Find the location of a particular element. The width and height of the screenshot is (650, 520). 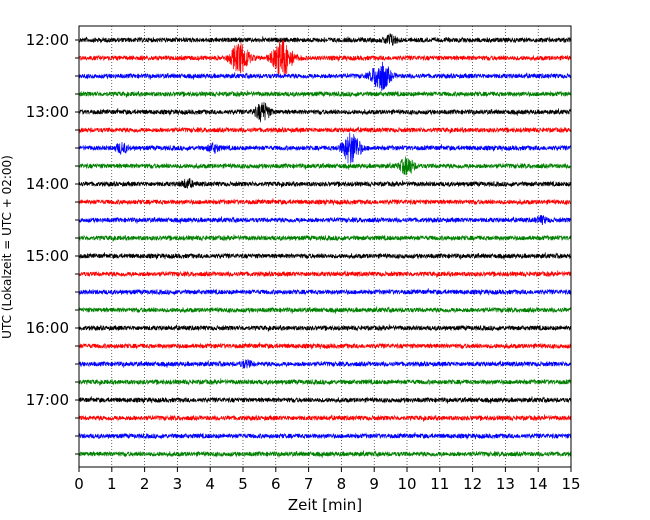

y-tick-label: 14:00 is located at coordinates (47, 184).